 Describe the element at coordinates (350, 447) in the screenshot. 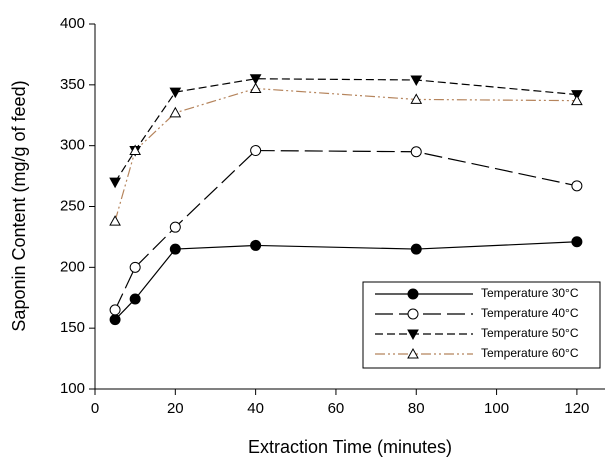

I see `x-axis-title: Extraction Time (minutes)` at that location.